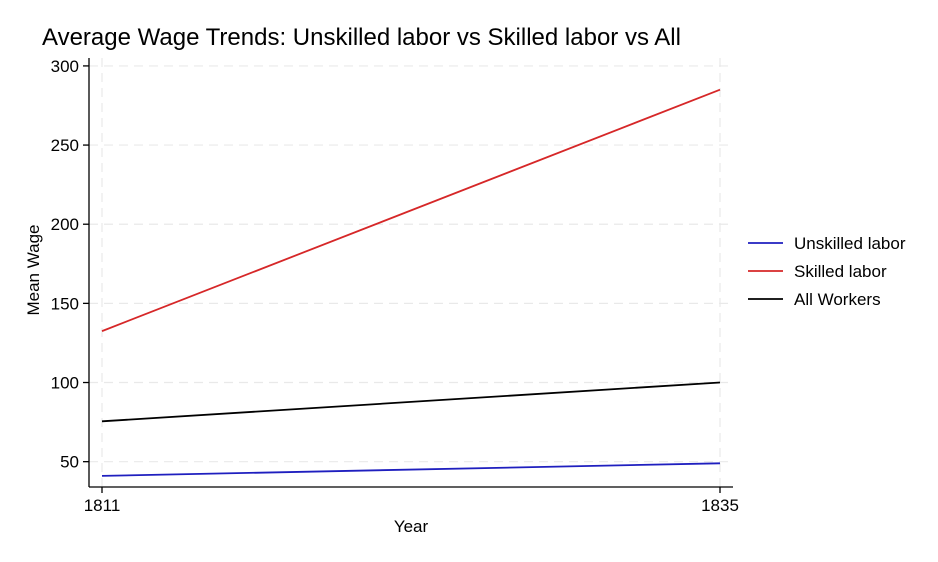 Image resolution: width=938 pixels, height=562 pixels. Describe the element at coordinates (411, 469) in the screenshot. I see `series-line-unskilled-labor` at that location.